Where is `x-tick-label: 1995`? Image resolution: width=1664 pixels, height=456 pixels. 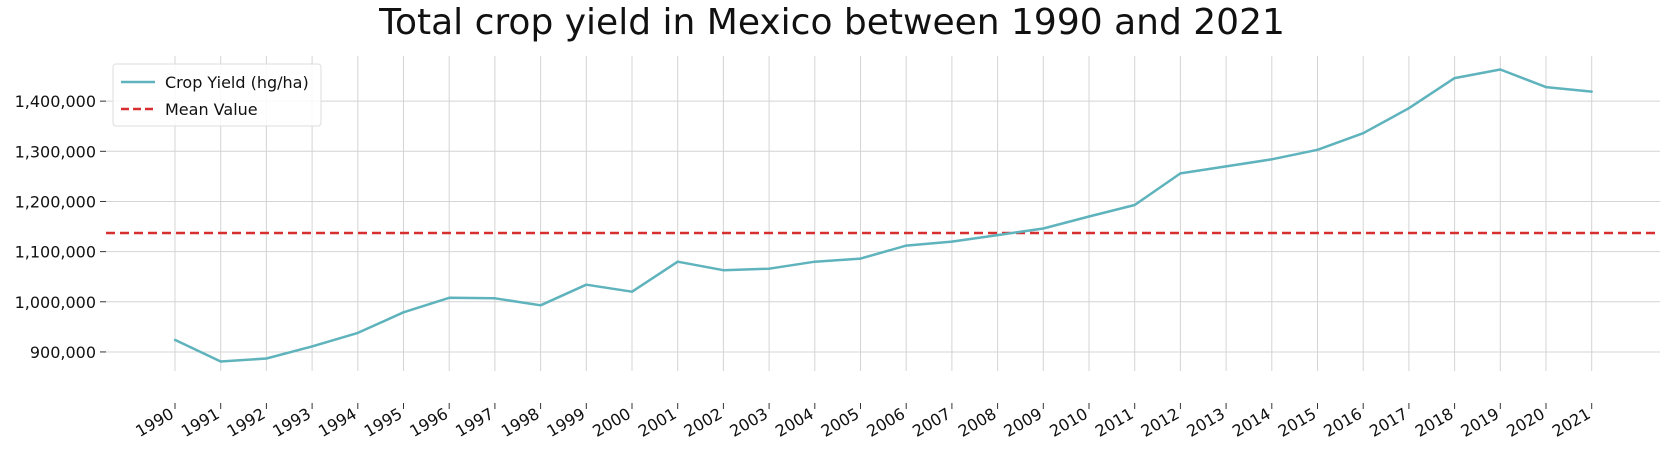 x-tick-label: 1995 is located at coordinates (383, 422).